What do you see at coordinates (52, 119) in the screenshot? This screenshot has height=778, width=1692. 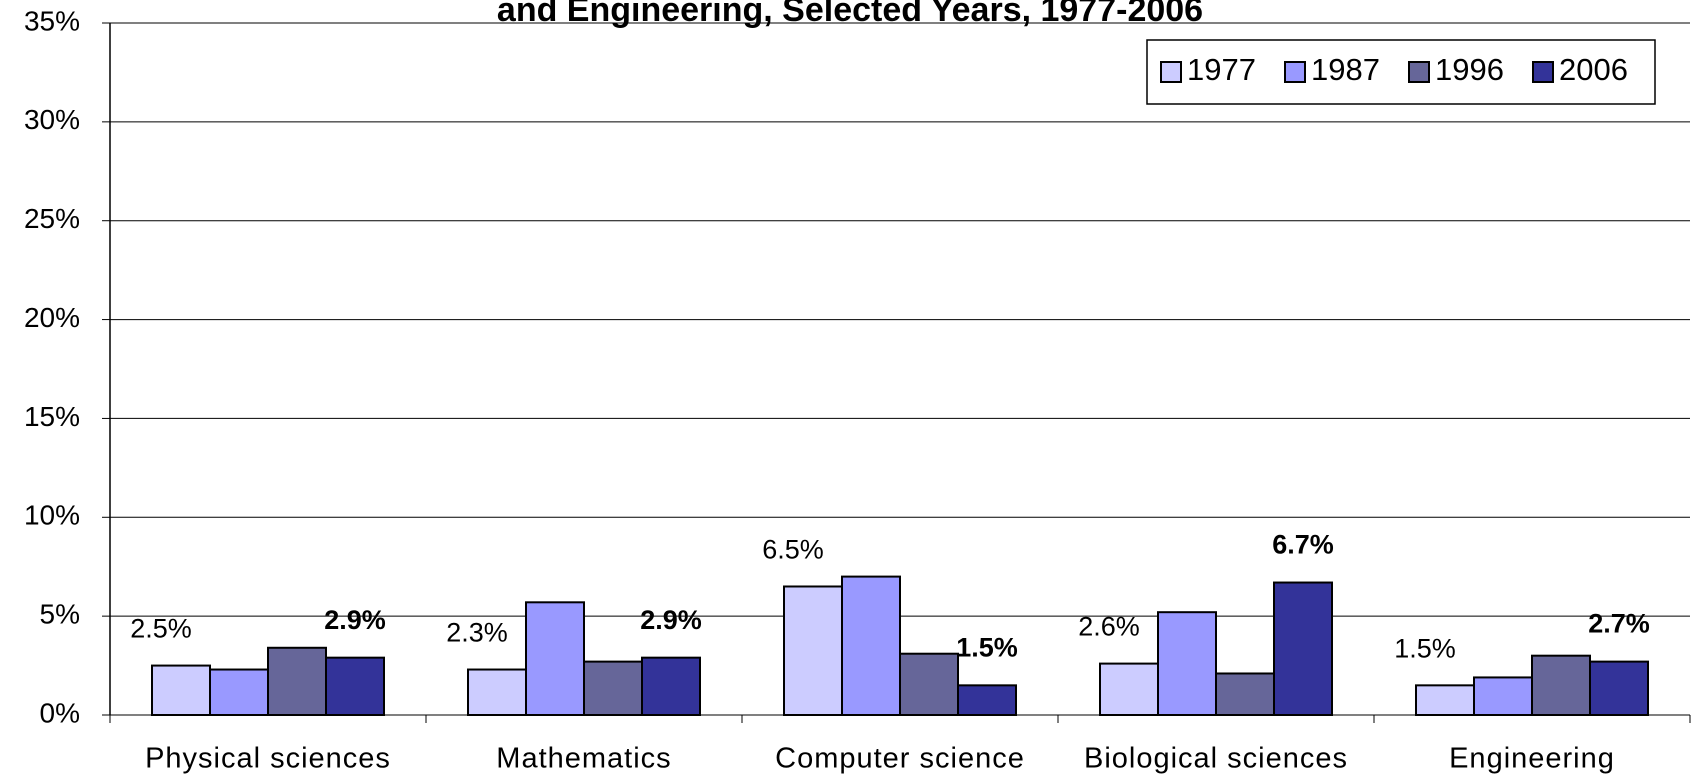 I see `y-tick-label: 30%` at bounding box center [52, 119].